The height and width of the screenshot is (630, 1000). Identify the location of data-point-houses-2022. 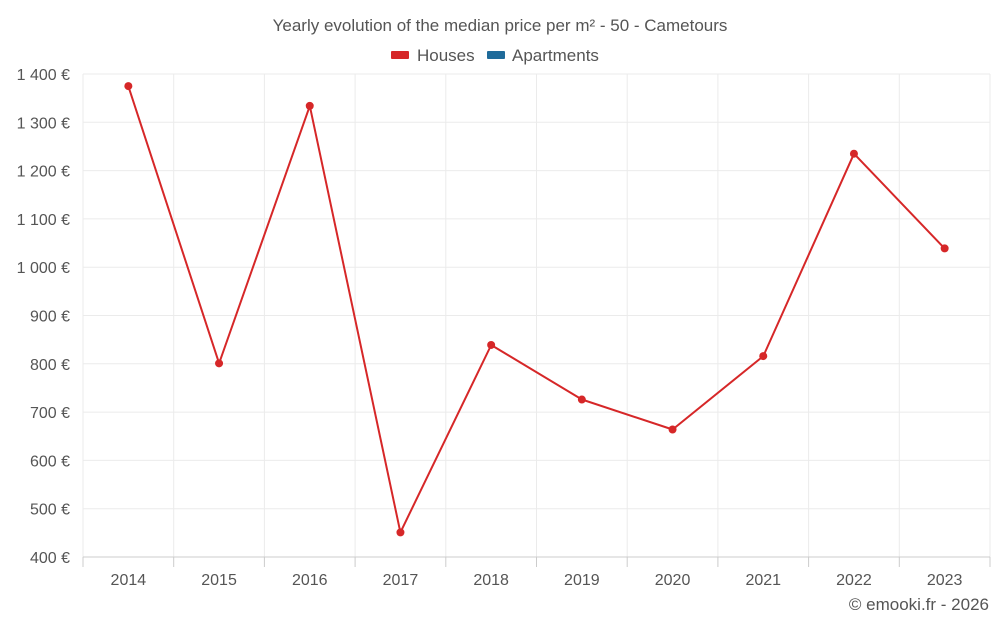
(853, 153).